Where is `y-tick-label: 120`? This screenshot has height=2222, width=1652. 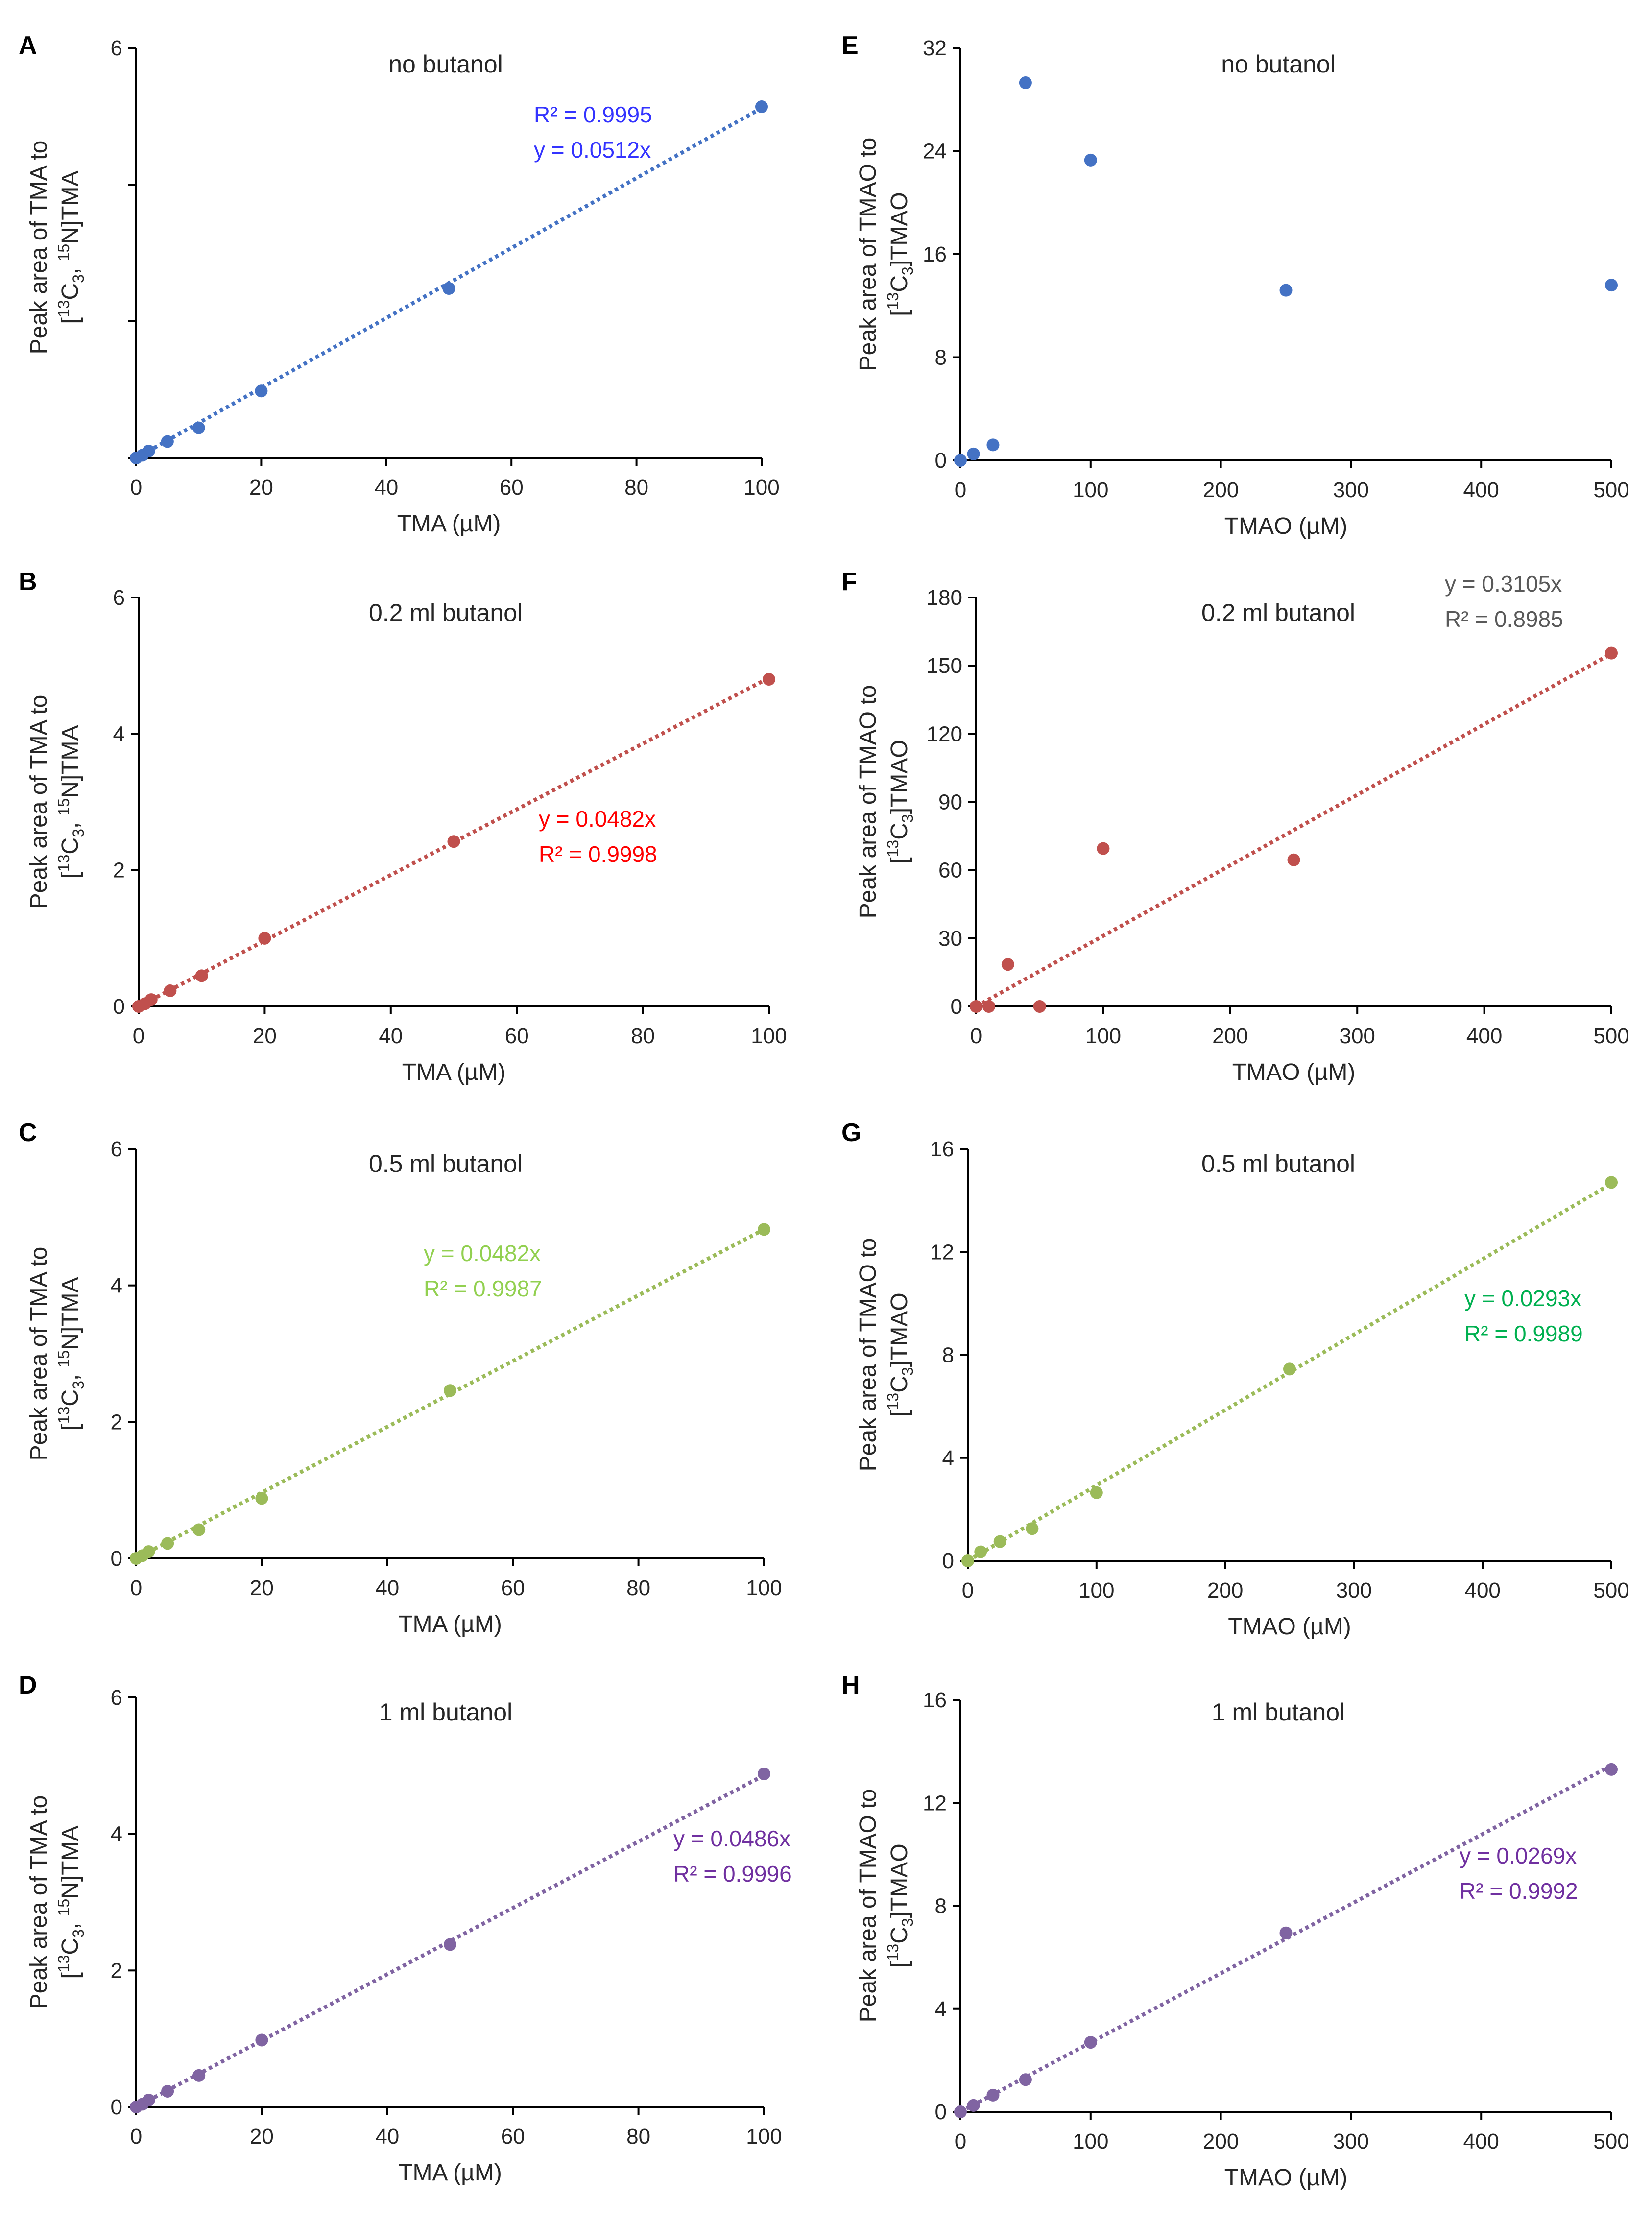 y-tick-label: 120 is located at coordinates (944, 734).